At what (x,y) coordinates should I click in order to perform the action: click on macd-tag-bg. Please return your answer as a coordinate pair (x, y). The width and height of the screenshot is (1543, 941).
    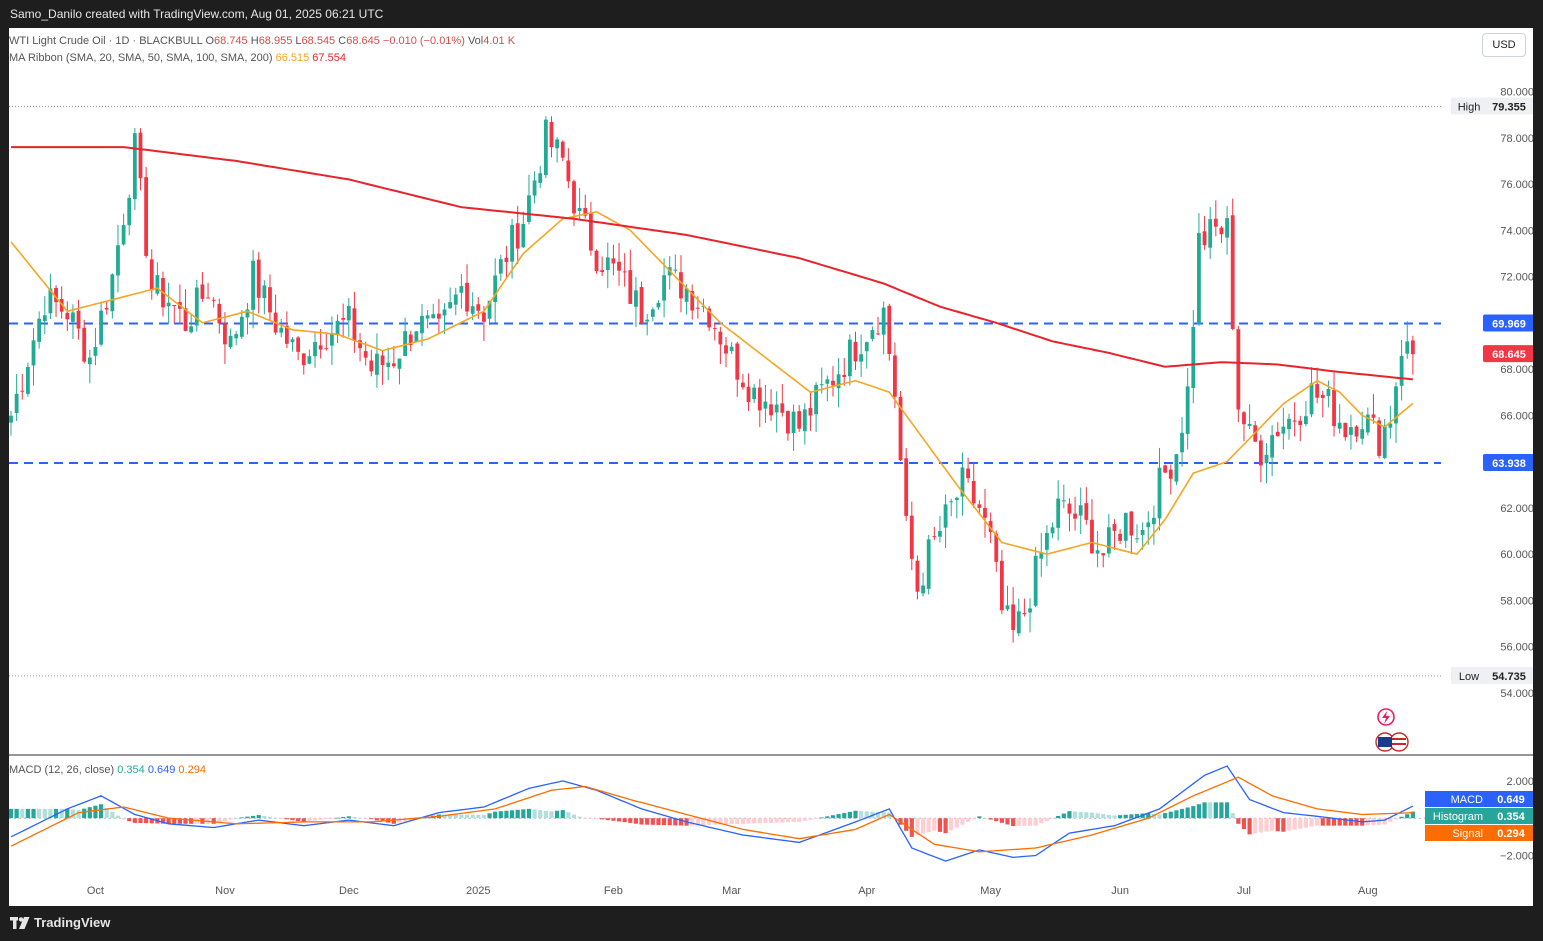
    Looking at the image, I should click on (1510, 799).